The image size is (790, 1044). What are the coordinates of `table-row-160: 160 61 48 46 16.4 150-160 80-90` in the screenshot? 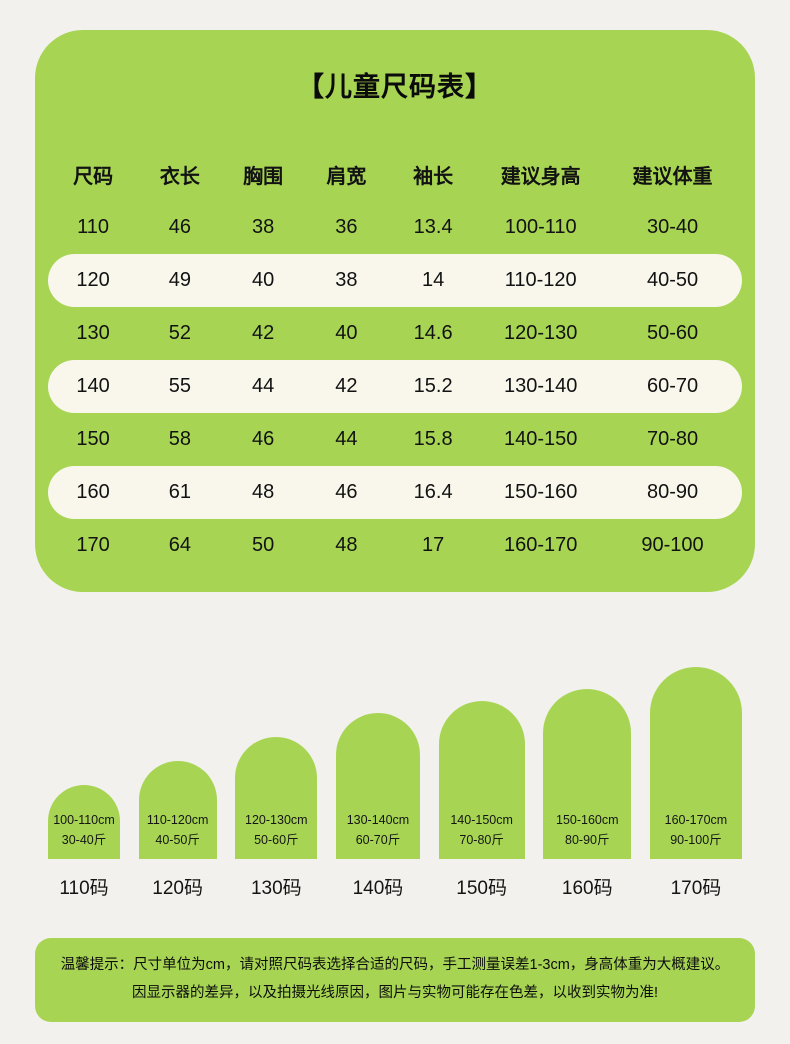 It's located at (395, 492).